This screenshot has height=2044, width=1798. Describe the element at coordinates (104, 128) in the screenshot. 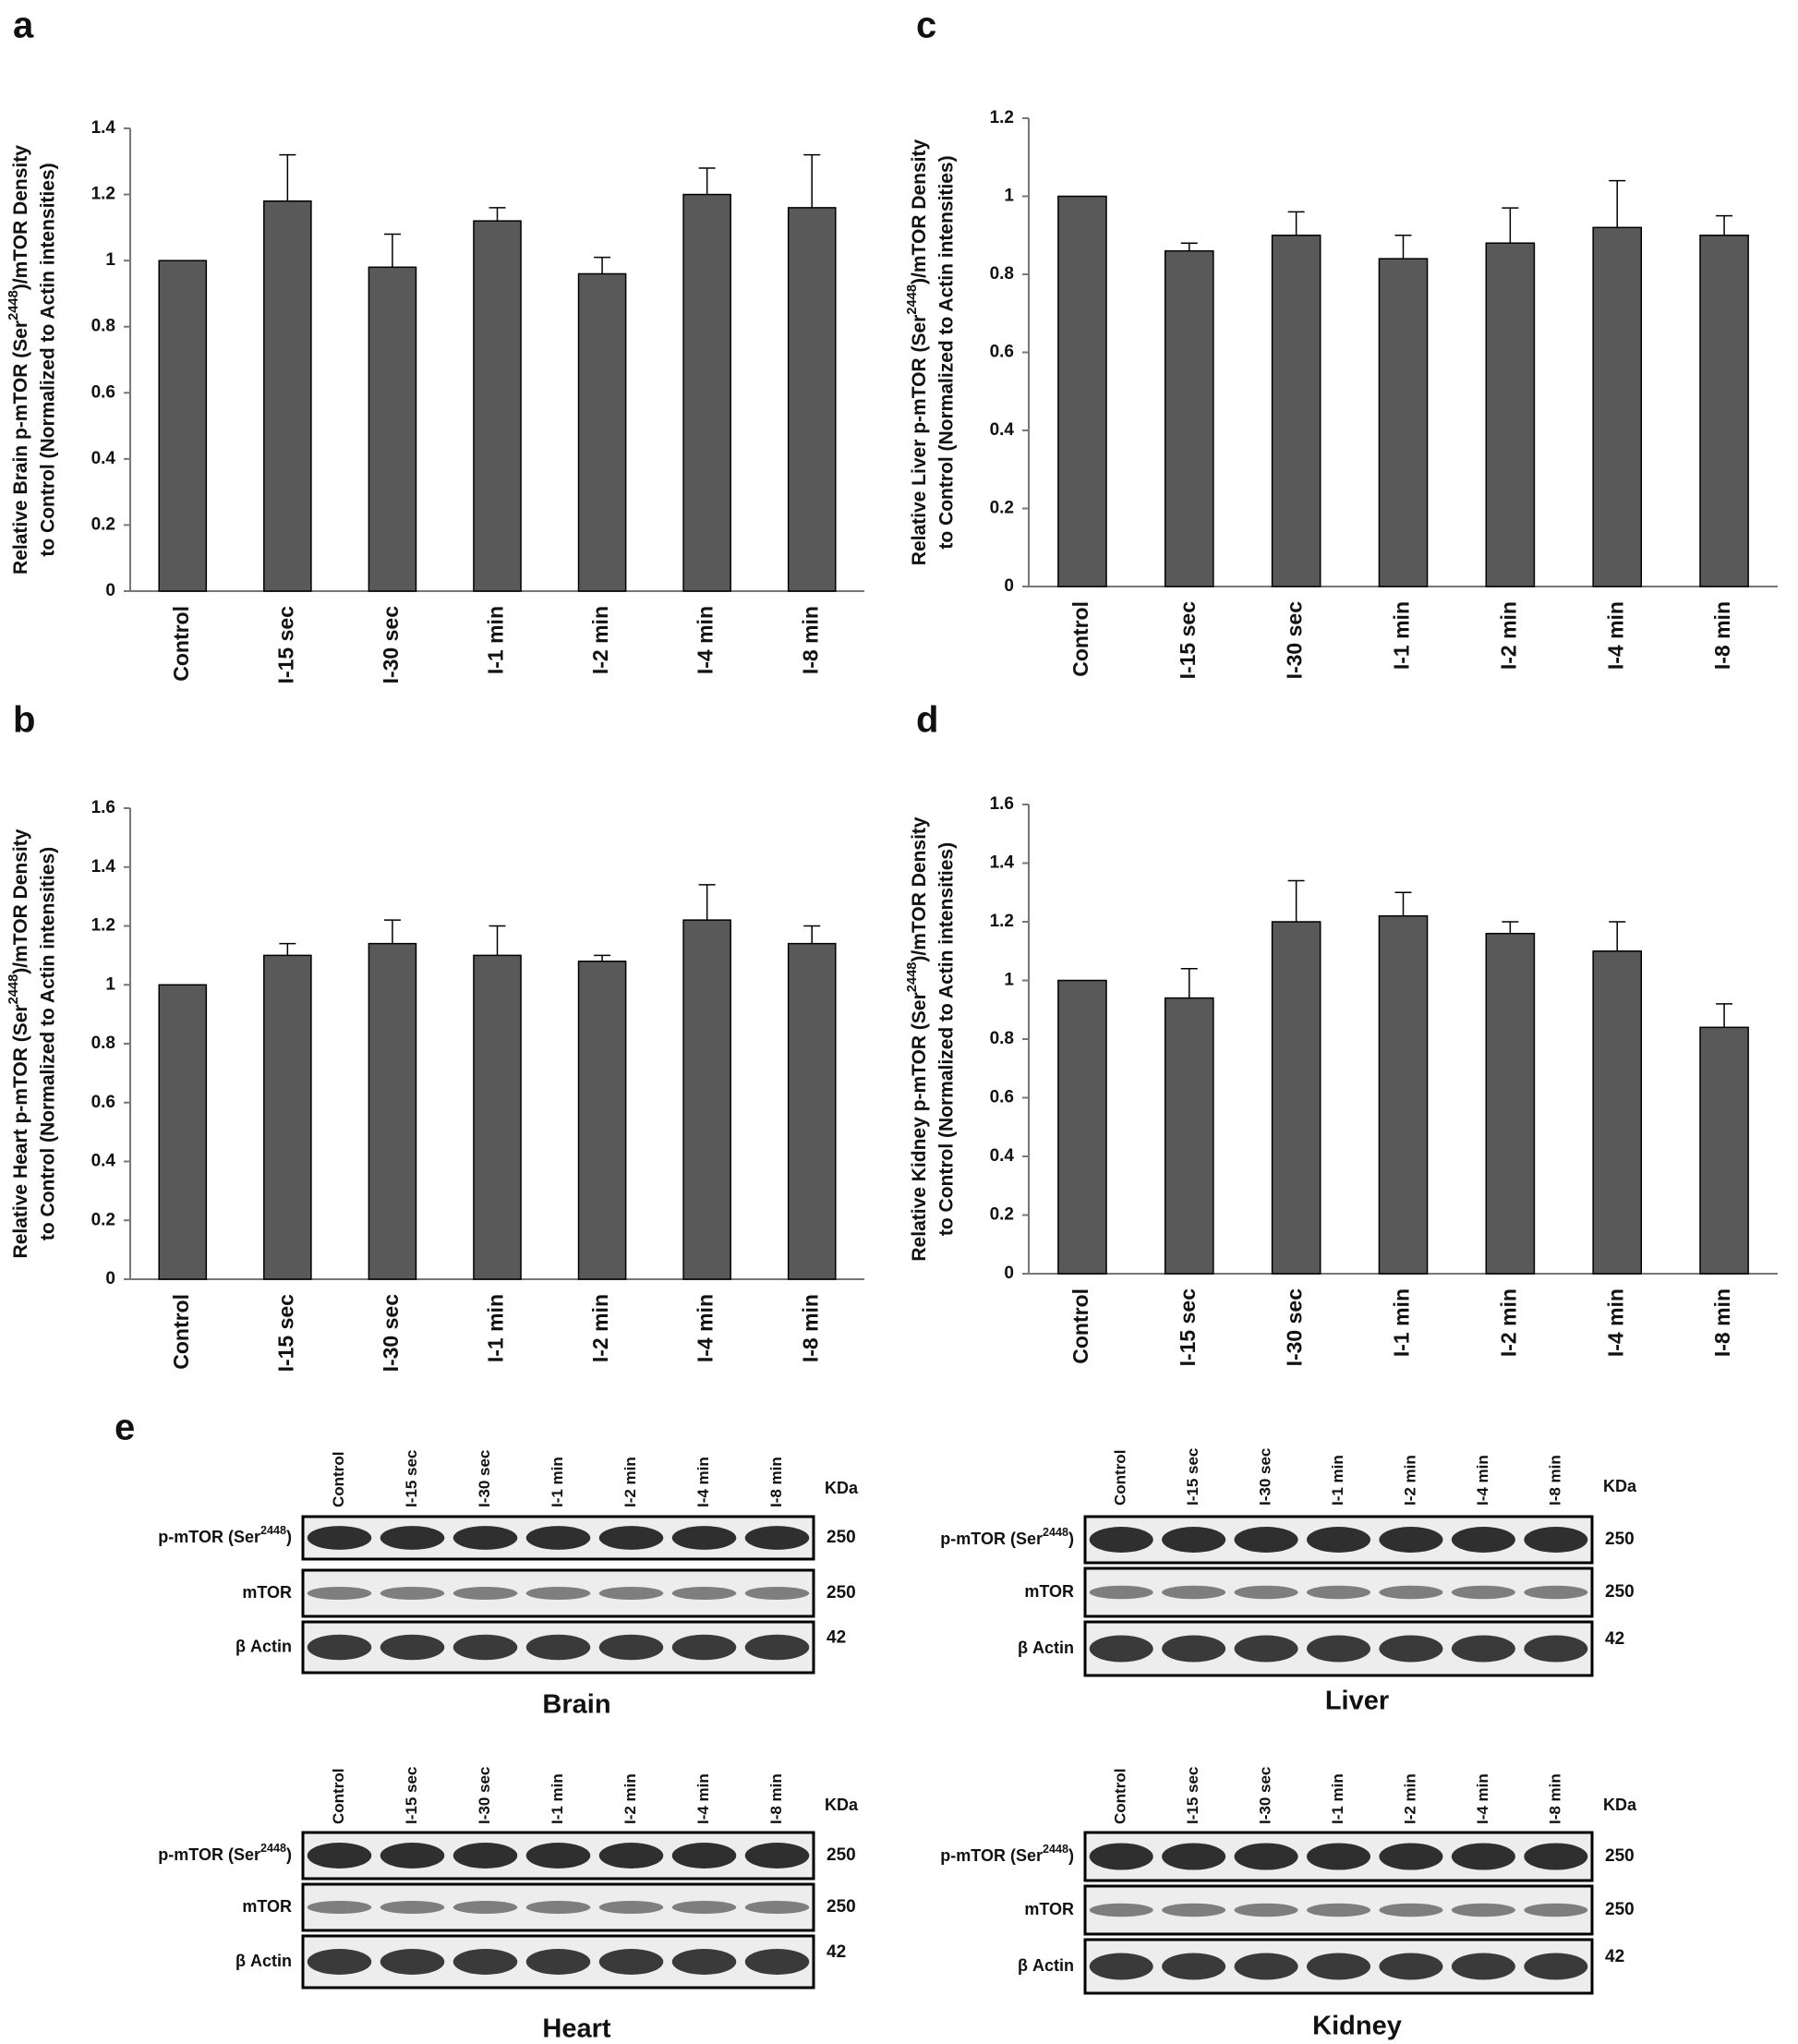

I see `y-tick-label: 1.4` at that location.